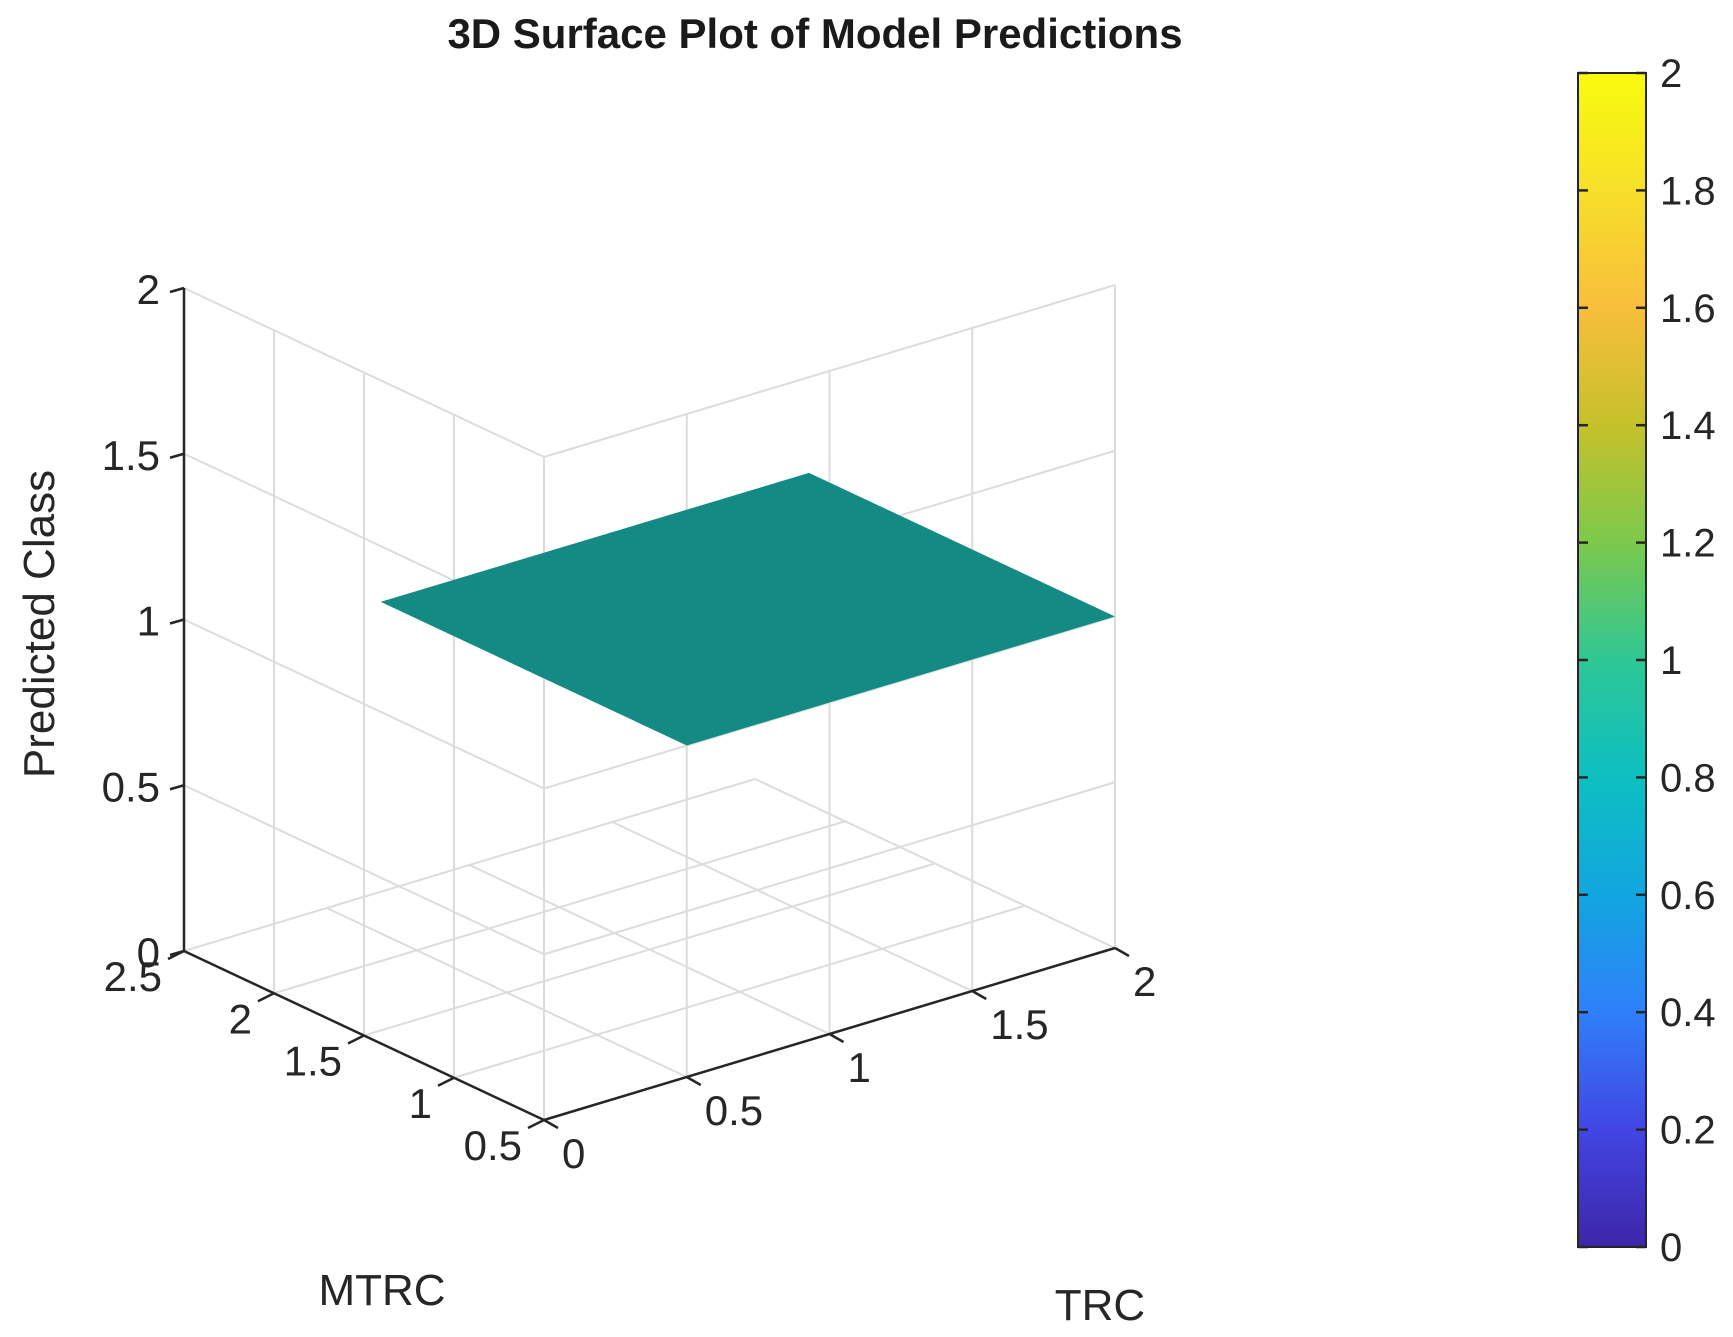 This screenshot has height=1337, width=1733. I want to click on z-tick-label: 1, so click(148, 621).